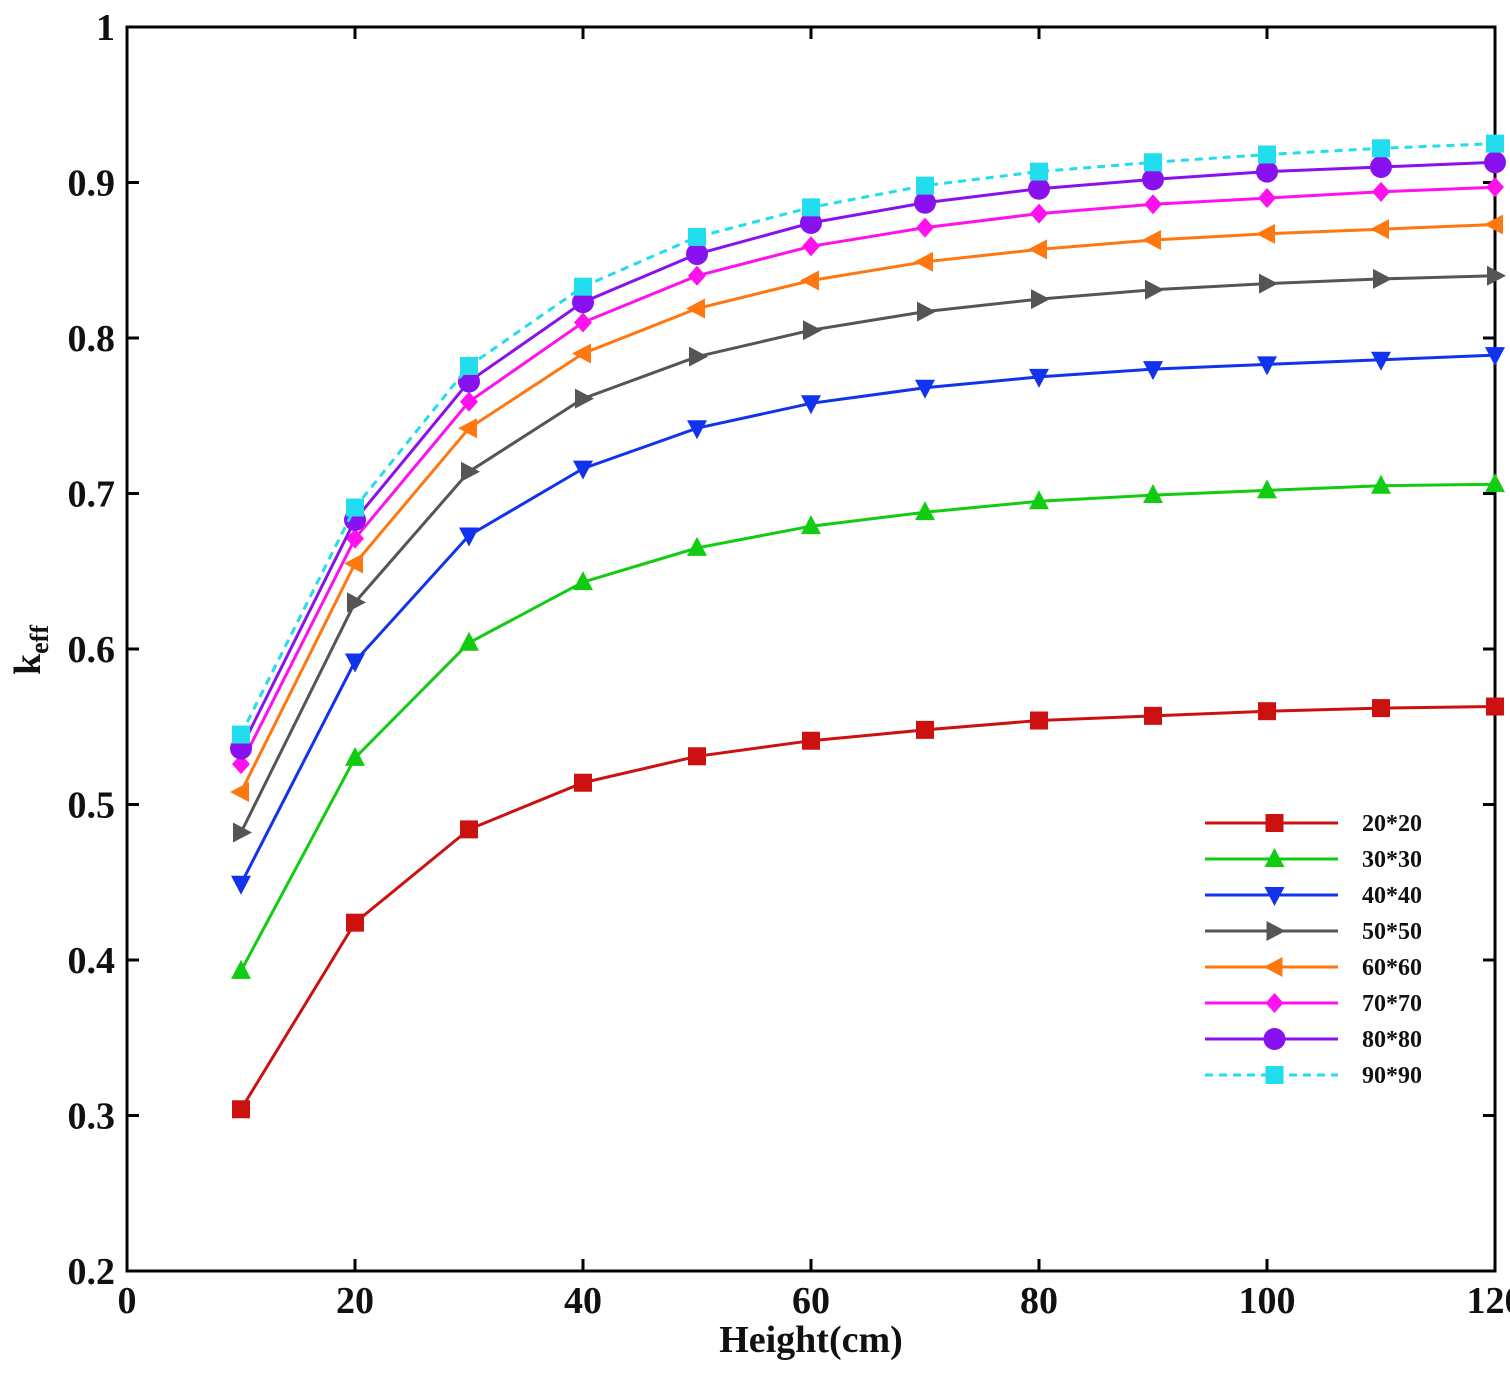 This screenshot has width=1510, height=1374. Describe the element at coordinates (1392, 968) in the screenshot. I see `legend-label: 60*60` at that location.